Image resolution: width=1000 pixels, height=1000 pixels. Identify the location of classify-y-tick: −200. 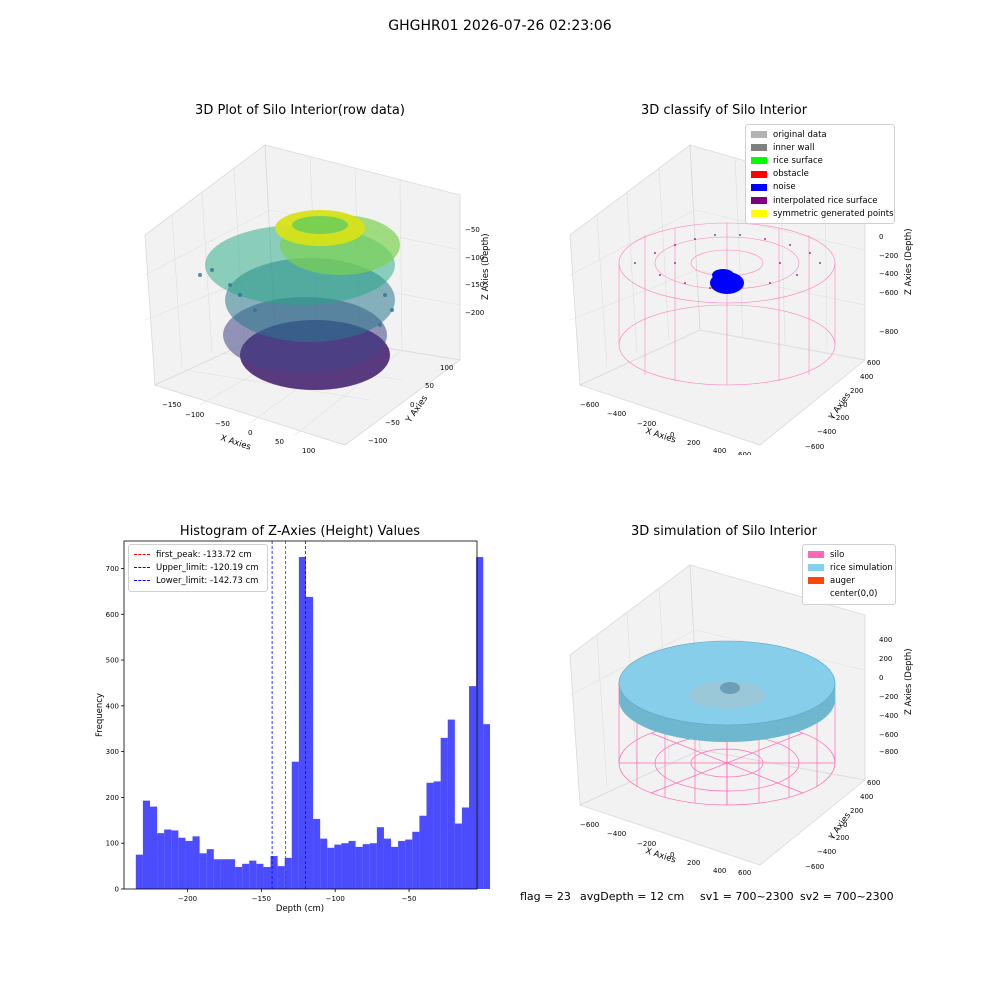
(839, 418).